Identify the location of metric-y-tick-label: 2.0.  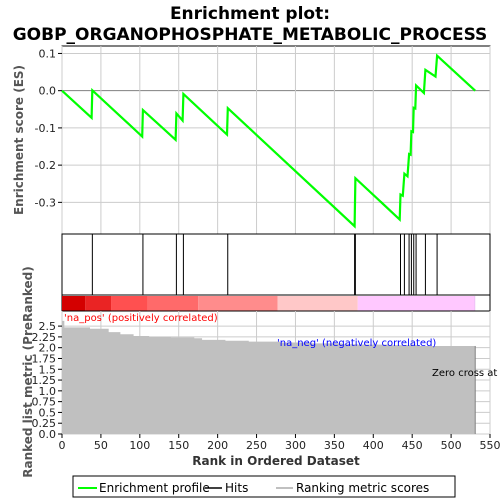
(48, 348).